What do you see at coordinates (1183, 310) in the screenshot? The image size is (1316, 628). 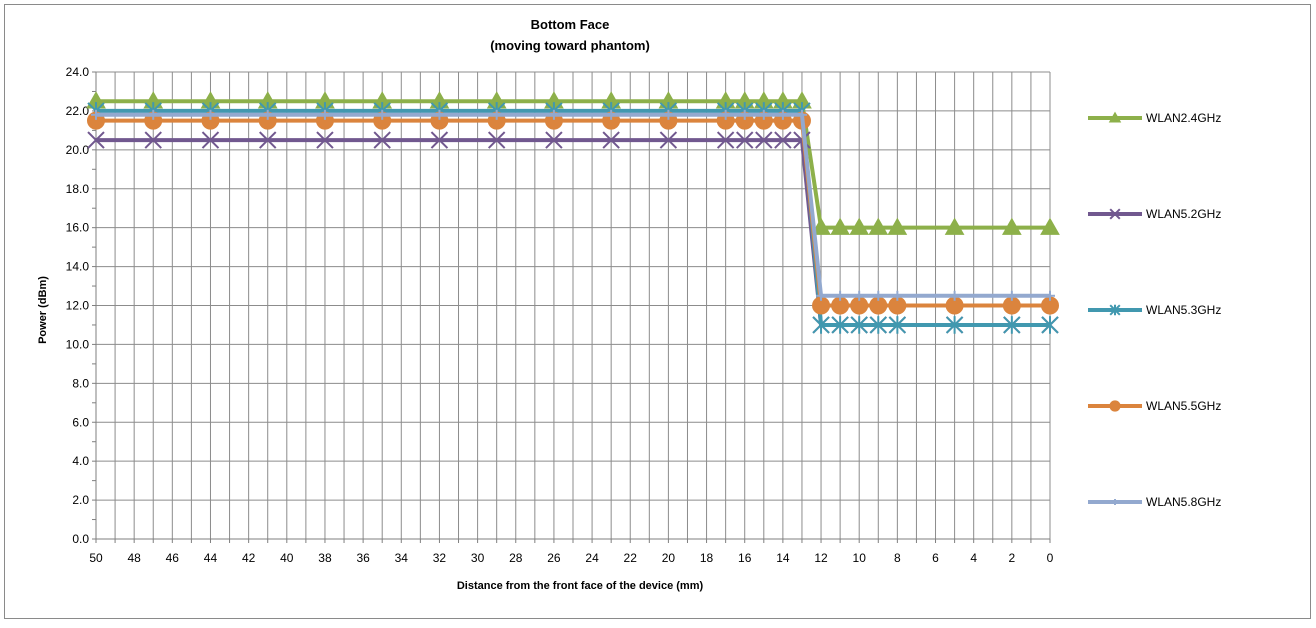 I see `legend-label: WLAN5.3GHz` at bounding box center [1183, 310].